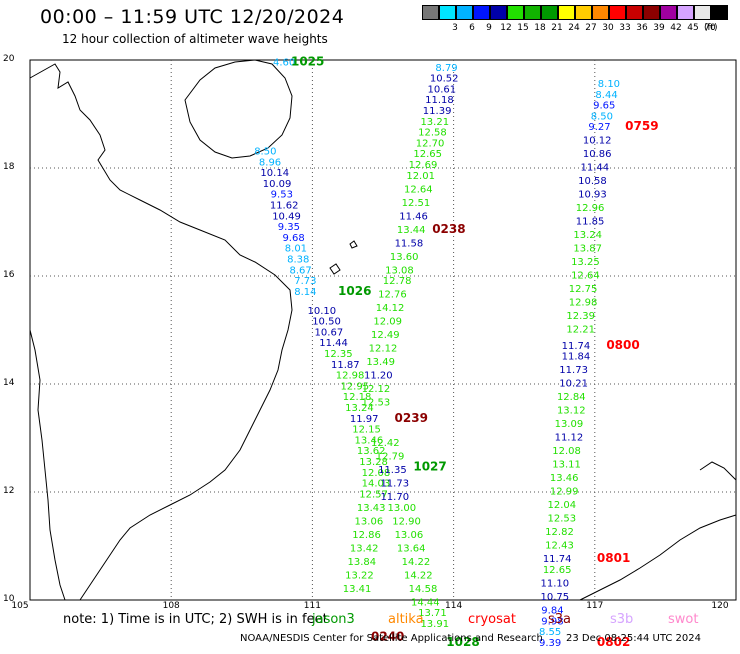 The image size is (740, 654). Describe the element at coordinates (380, 362) in the screenshot. I see `wave-height-value: 13.49` at that location.